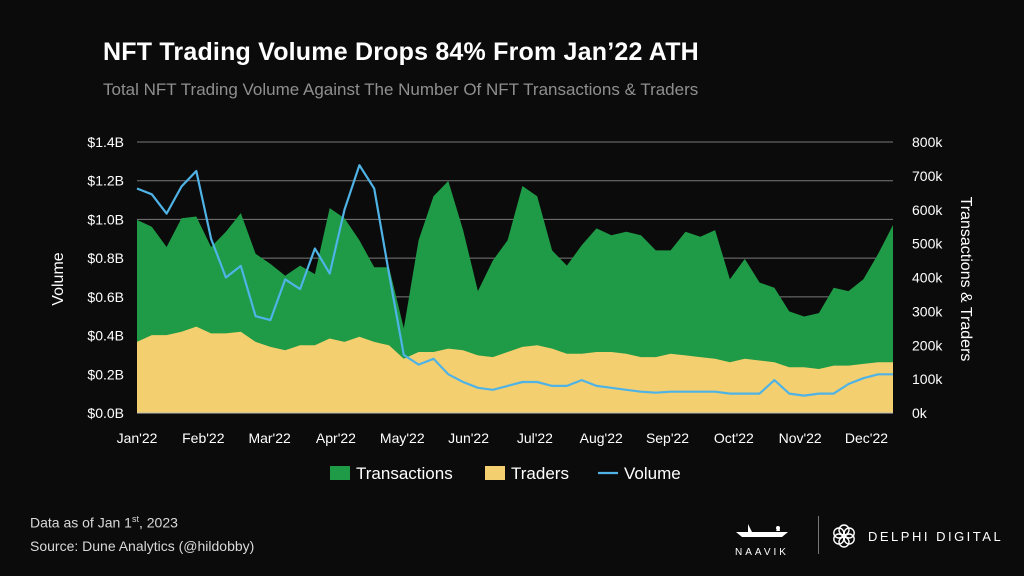 The height and width of the screenshot is (576, 1024). Describe the element at coordinates (336, 438) in the screenshot. I see `x-tick-label: Apr'22` at that location.